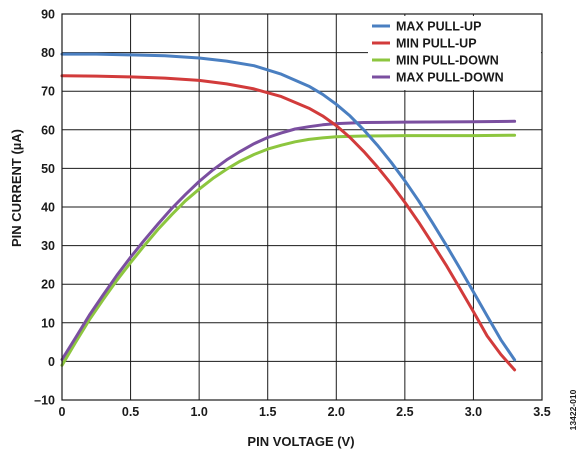  I want to click on y-tick-label: 20, so click(48, 285).